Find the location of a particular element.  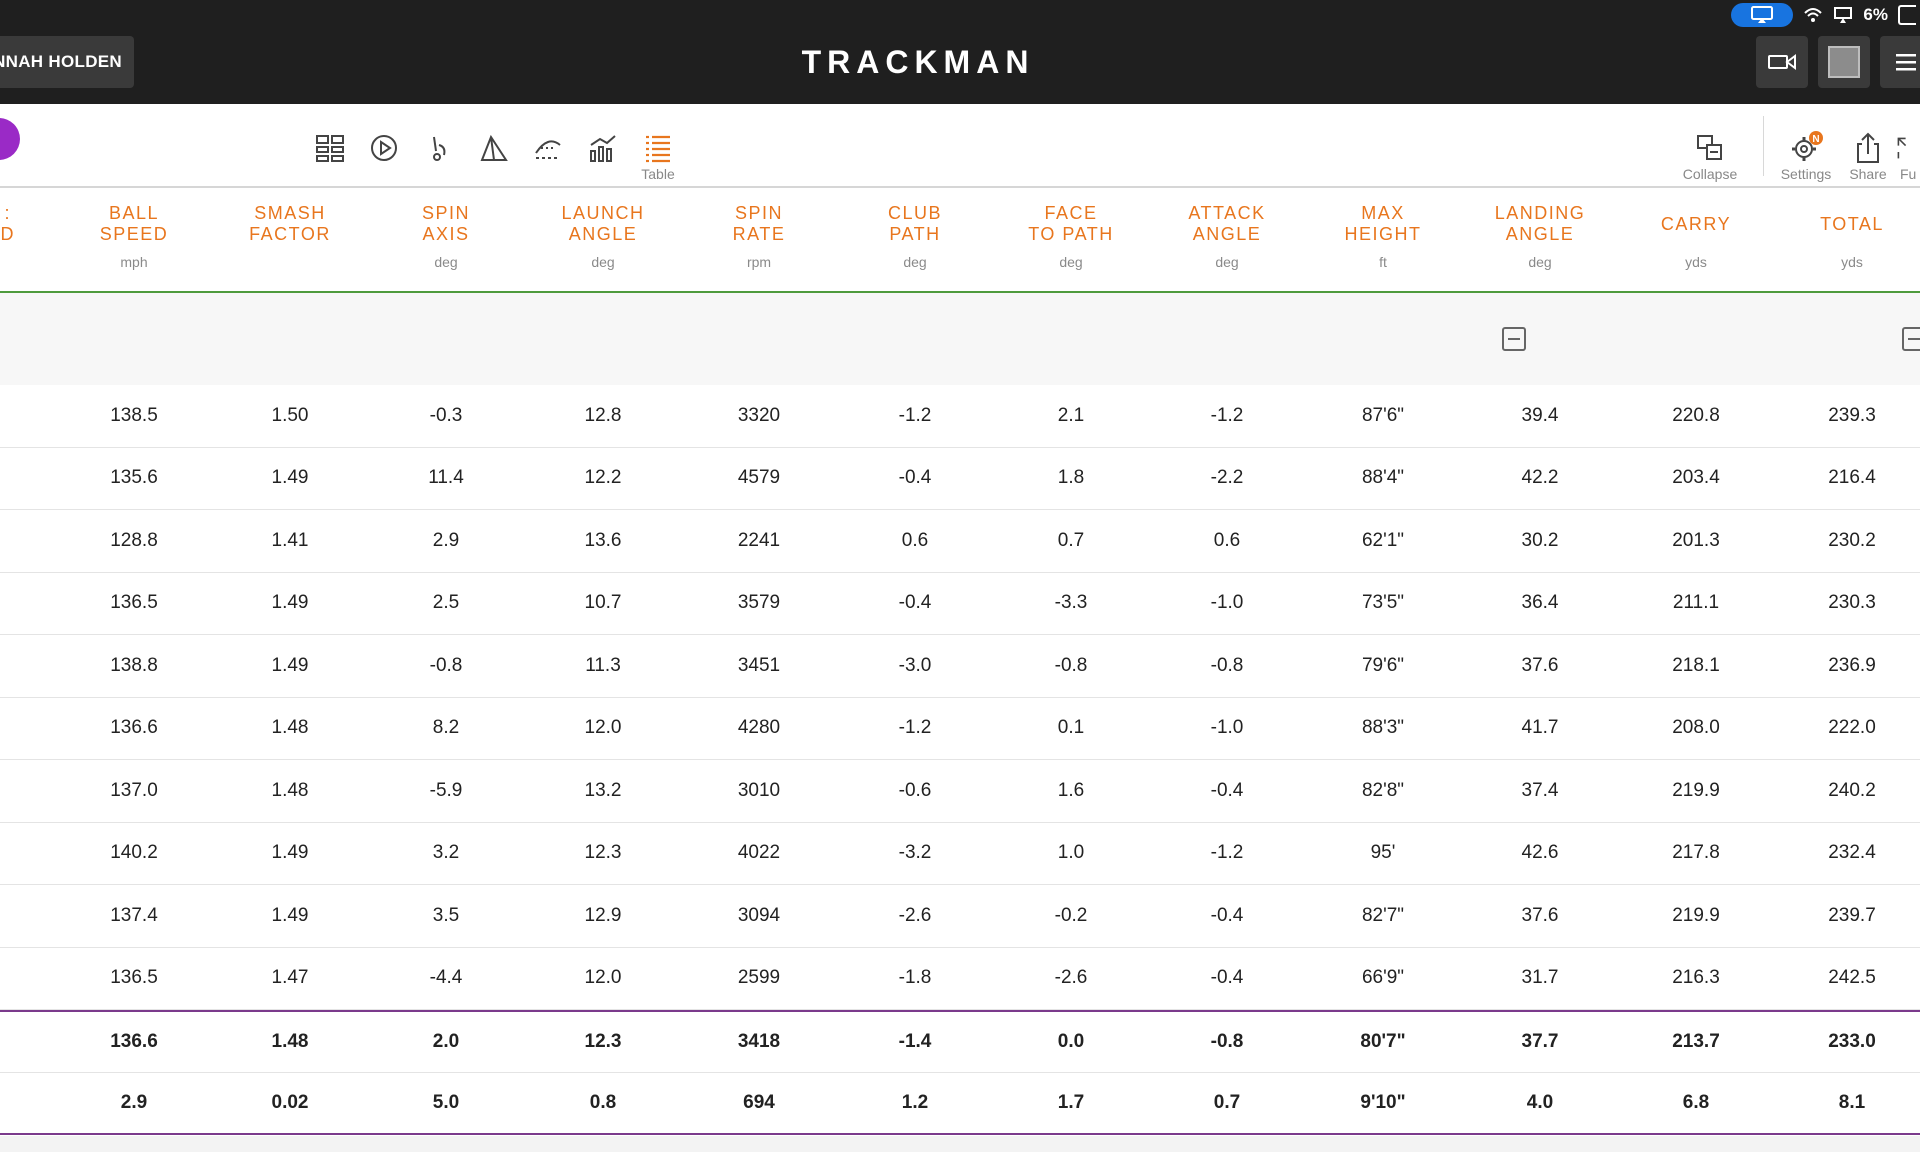

cell-carry: 213.7 is located at coordinates (1696, 1041).